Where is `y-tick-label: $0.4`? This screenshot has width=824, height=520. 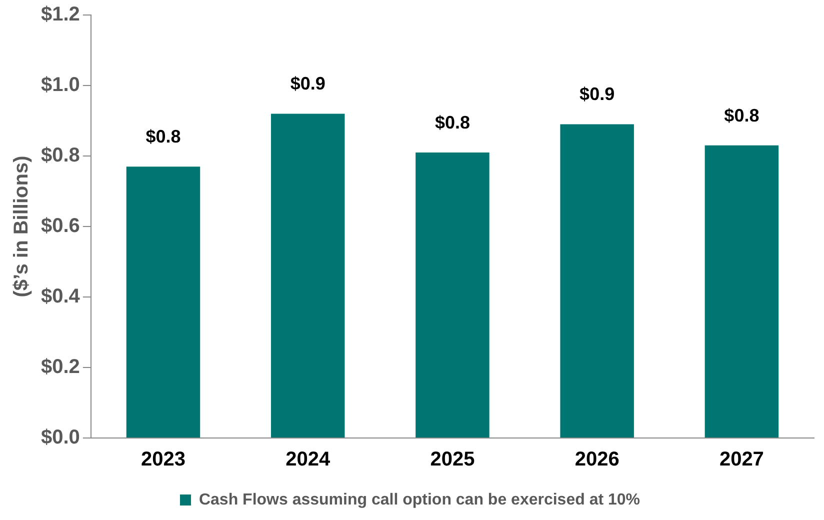 y-tick-label: $0.4 is located at coordinates (60, 297).